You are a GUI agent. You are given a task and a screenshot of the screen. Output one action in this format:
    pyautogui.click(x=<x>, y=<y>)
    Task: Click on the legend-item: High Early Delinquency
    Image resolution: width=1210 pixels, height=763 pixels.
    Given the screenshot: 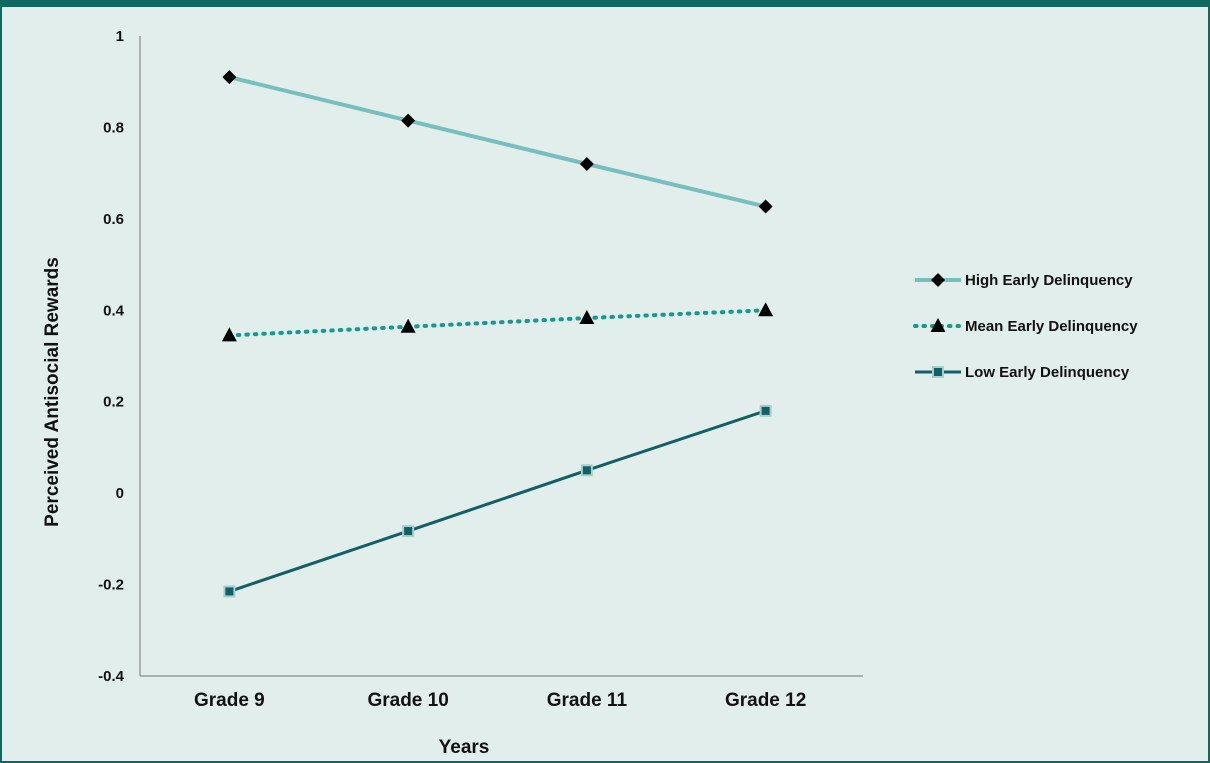 What is the action you would take?
    pyautogui.click(x=1024, y=280)
    